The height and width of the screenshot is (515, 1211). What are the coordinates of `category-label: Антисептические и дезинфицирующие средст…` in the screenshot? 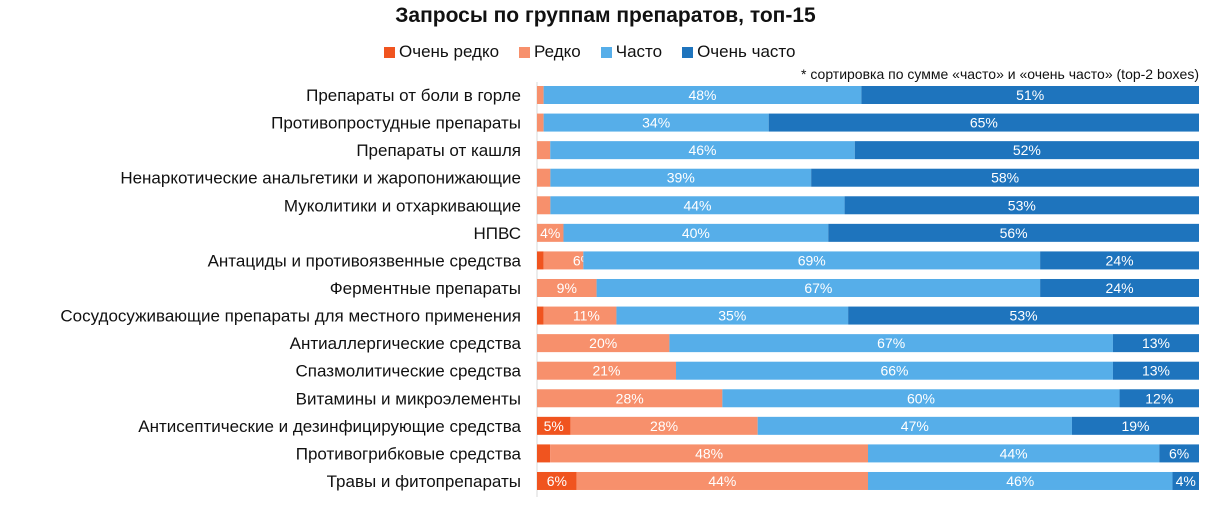 It's located at (329, 426).